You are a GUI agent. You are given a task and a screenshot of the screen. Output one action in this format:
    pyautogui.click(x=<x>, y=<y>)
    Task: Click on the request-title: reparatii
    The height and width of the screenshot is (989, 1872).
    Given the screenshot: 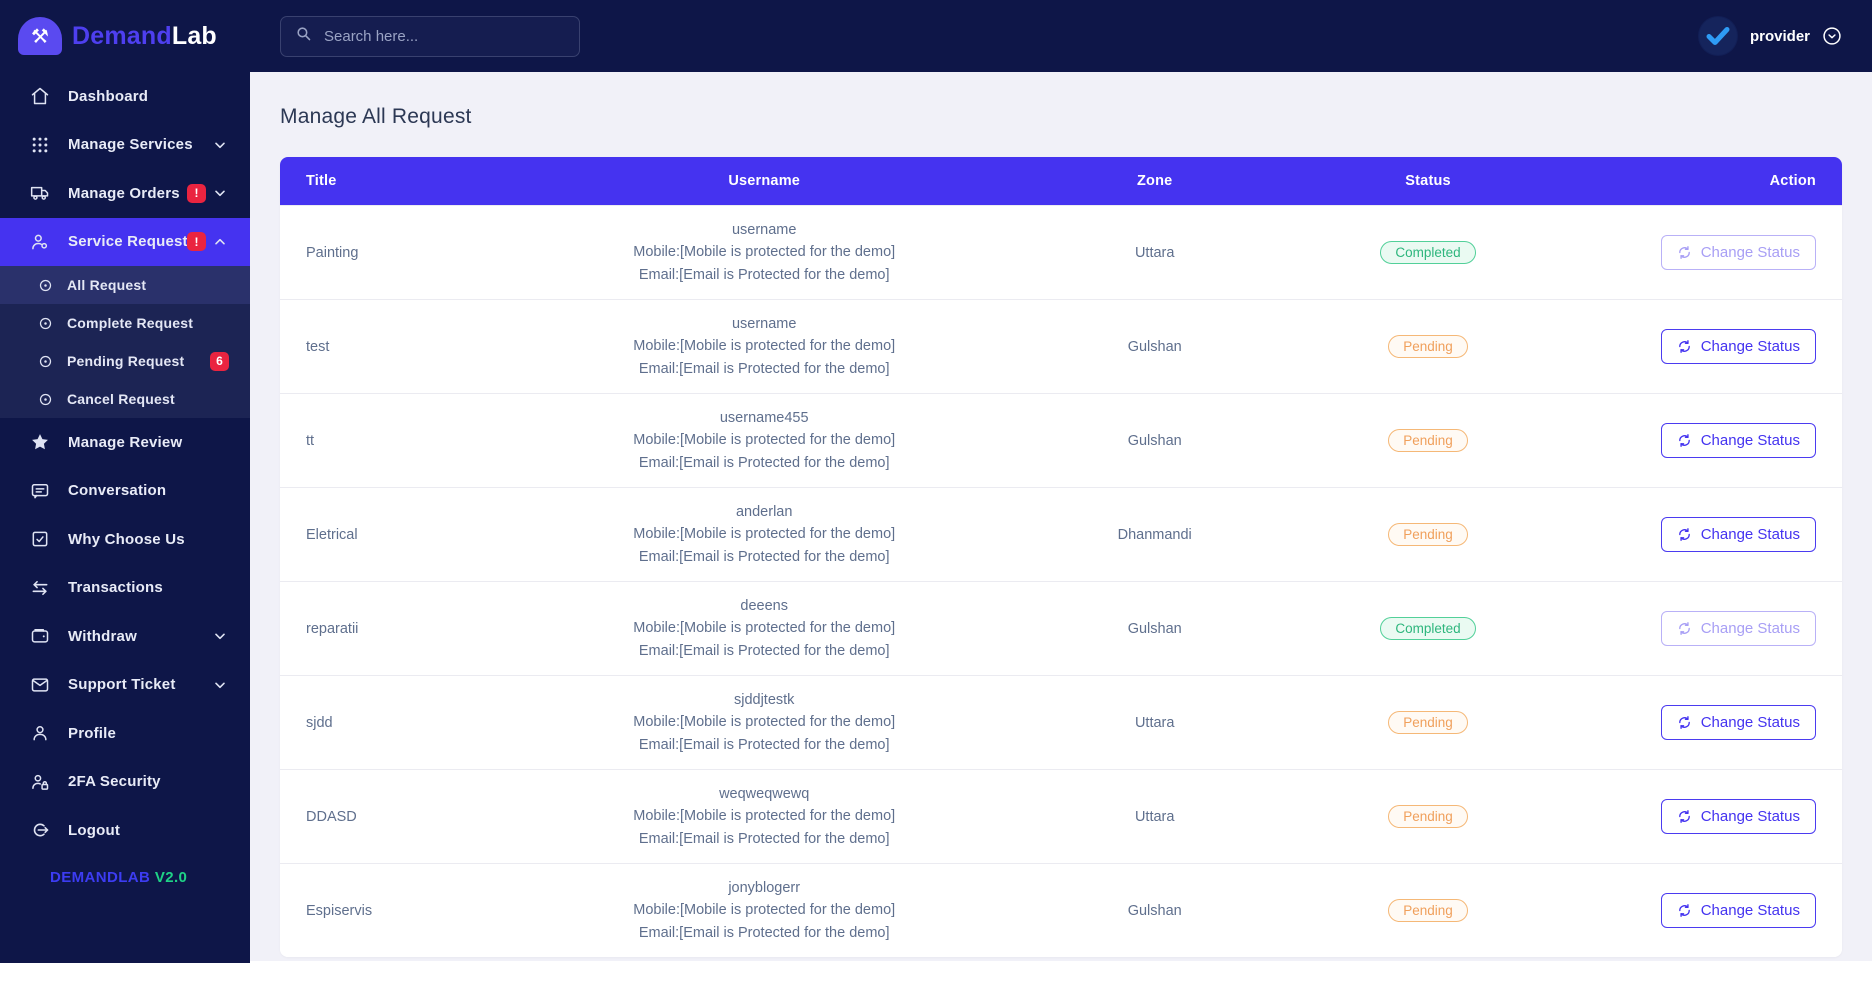 What is the action you would take?
    pyautogui.click(x=332, y=628)
    